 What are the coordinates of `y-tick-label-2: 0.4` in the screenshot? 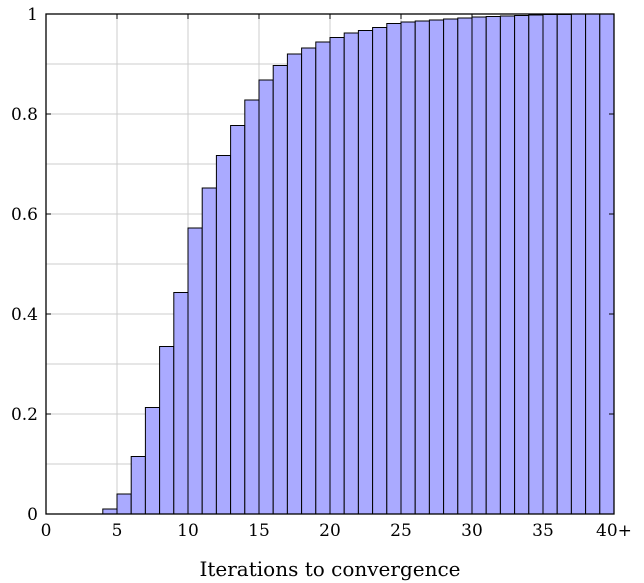 It's located at (24, 315).